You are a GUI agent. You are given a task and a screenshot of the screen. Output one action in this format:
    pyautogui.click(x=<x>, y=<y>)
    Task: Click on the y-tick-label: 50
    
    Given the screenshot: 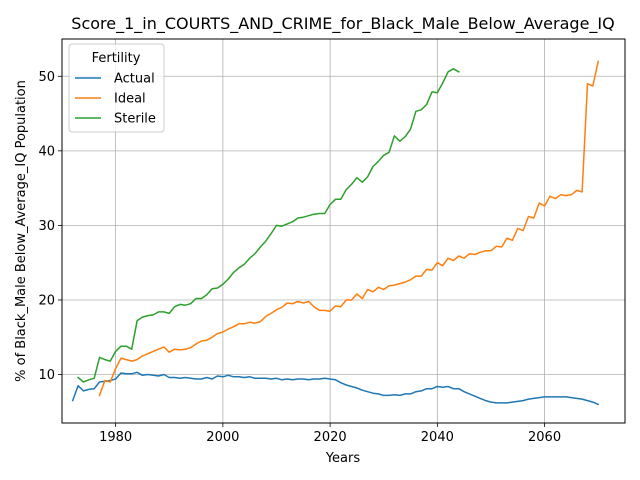 What is the action you would take?
    pyautogui.click(x=46, y=77)
    